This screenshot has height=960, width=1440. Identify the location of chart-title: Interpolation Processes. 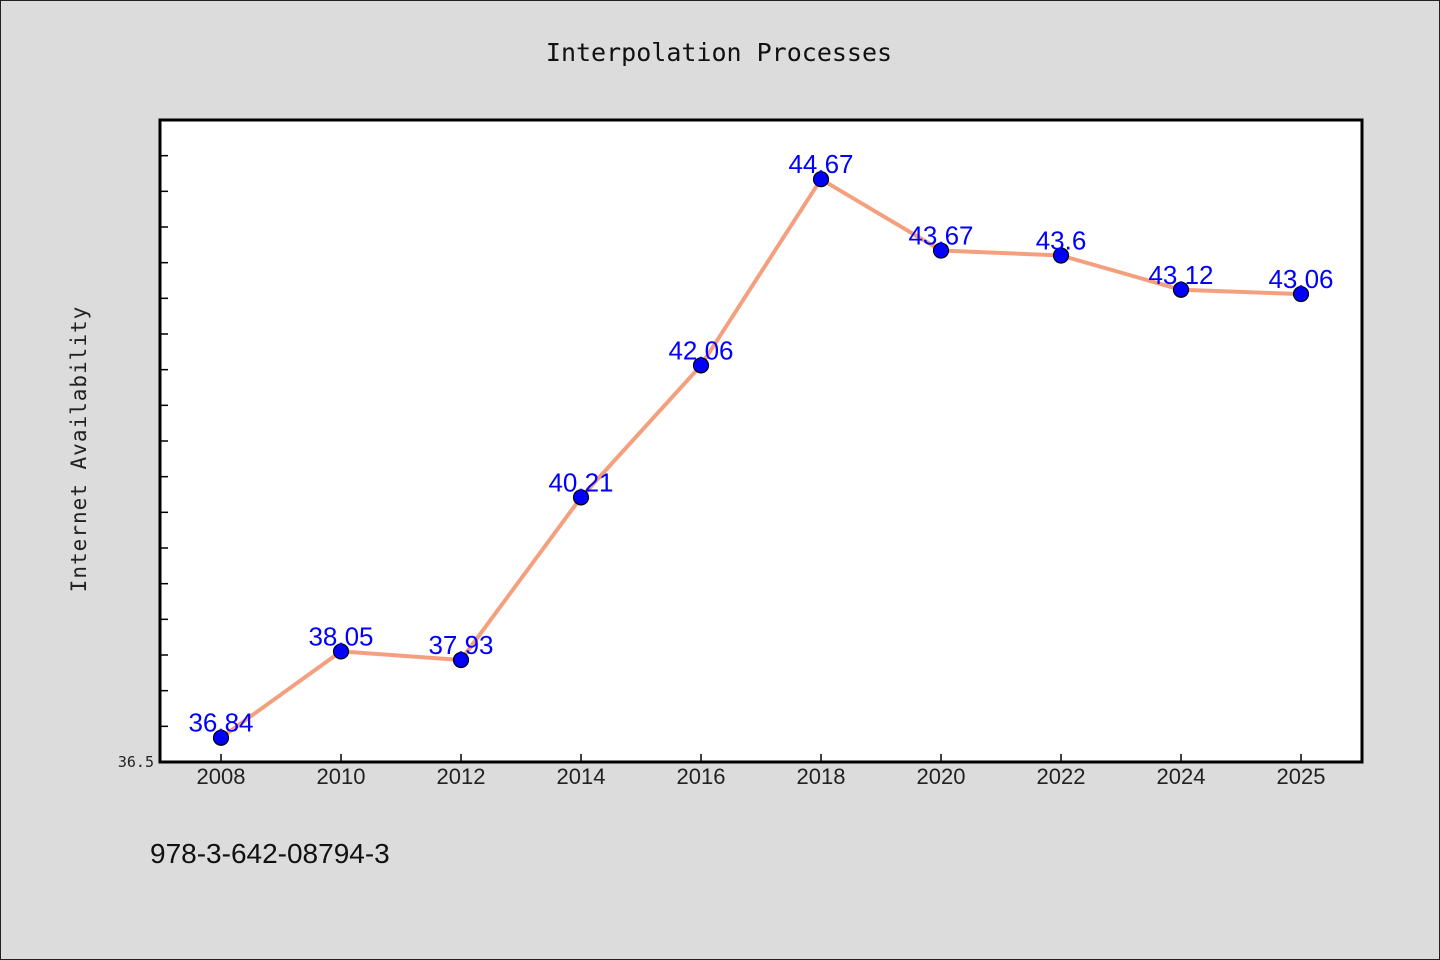
(719, 52).